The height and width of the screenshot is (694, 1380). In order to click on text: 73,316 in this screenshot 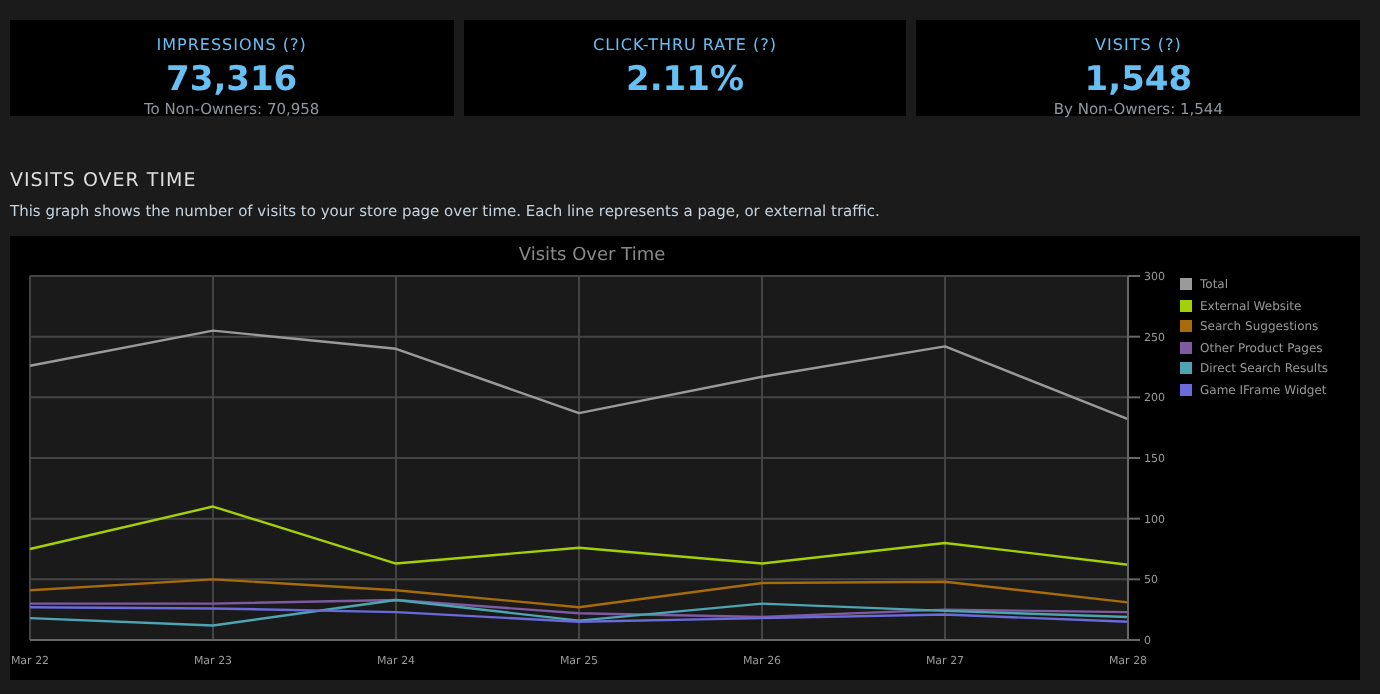, I will do `click(232, 80)`.